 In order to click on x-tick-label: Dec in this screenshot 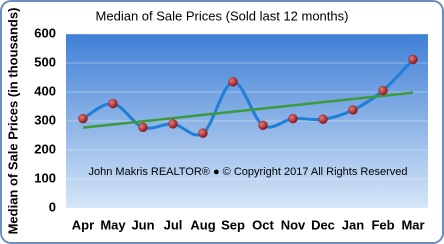, I will do `click(323, 224)`.